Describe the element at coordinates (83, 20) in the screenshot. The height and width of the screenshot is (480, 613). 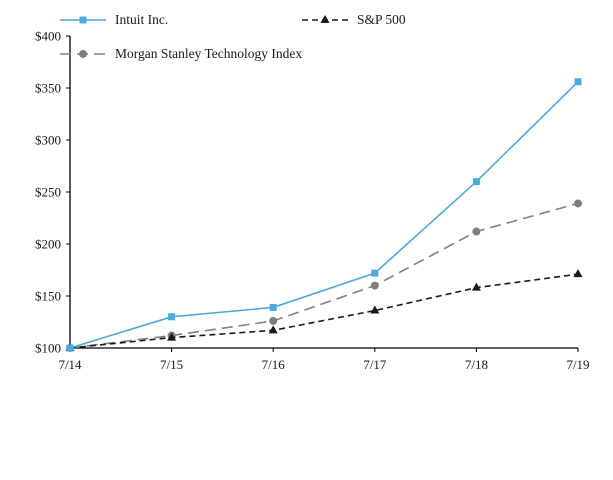
I see `legend-swatch-intuit` at that location.